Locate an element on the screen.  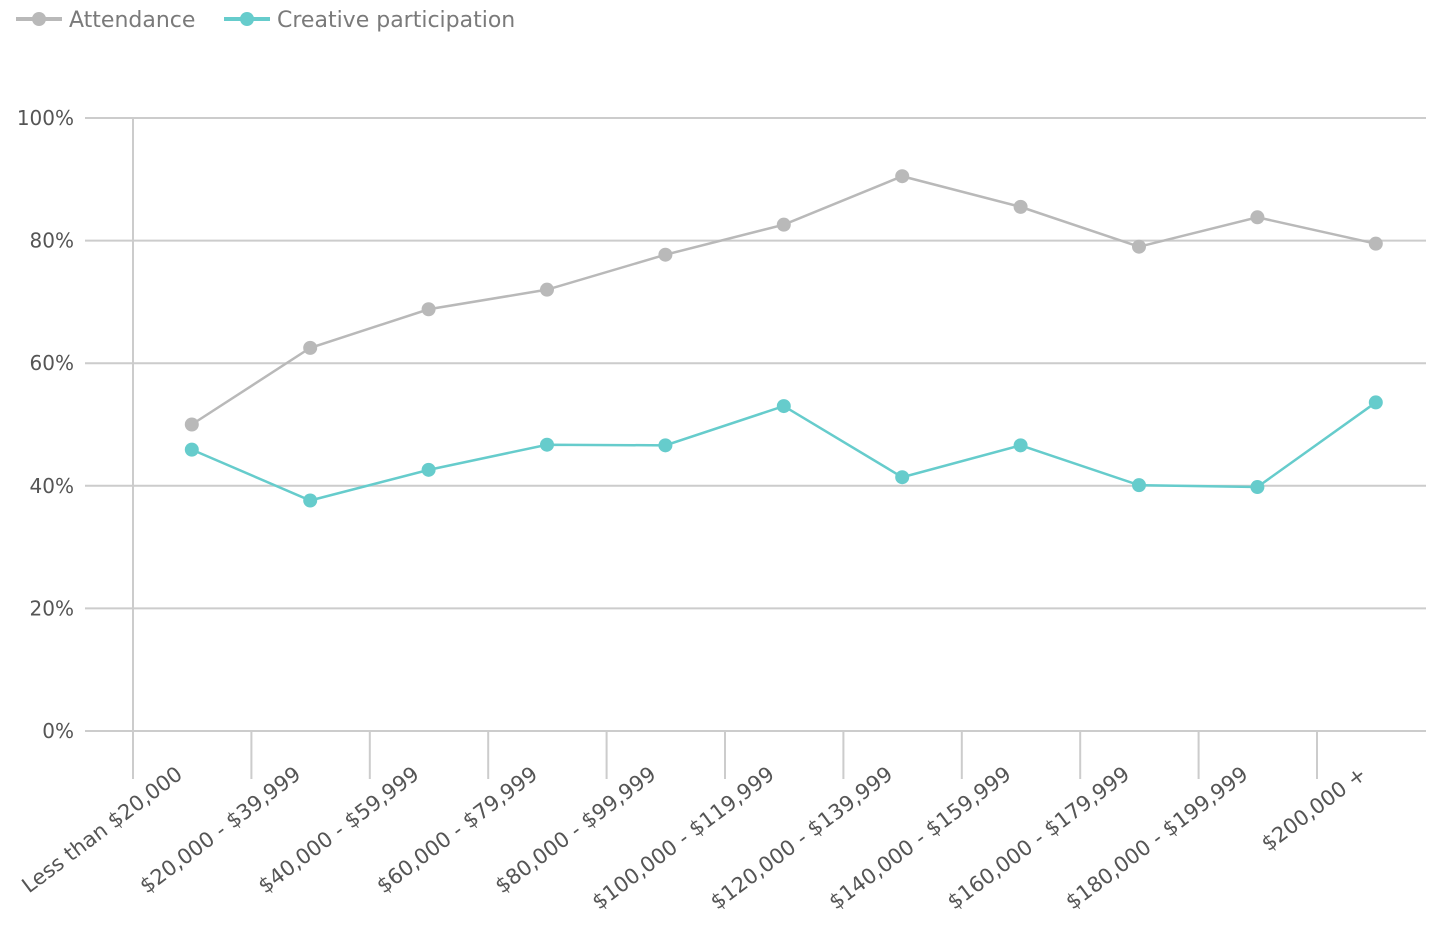
x-tick-label: $200,000 + is located at coordinates (1314, 809).